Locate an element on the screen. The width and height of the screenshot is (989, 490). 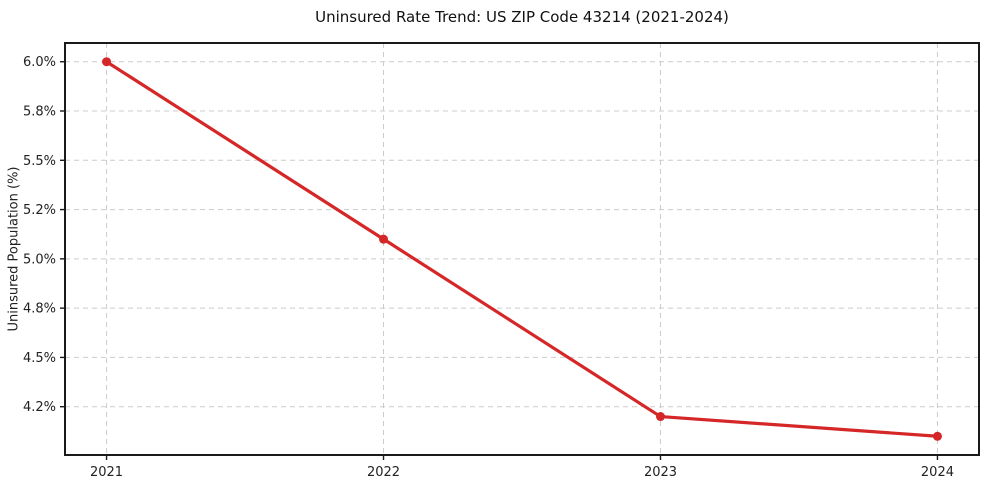
y-tick-label: 5.5% is located at coordinates (39, 161).